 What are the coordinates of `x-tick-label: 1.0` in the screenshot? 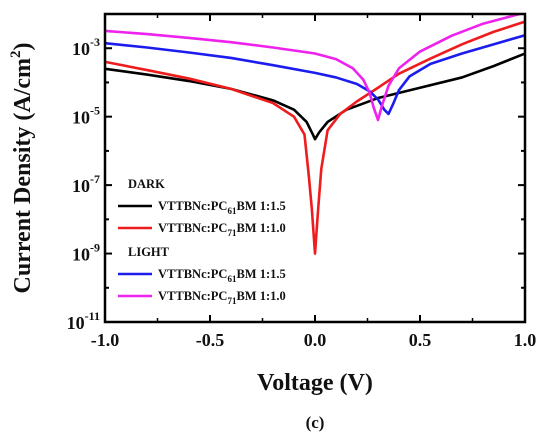 It's located at (525, 340).